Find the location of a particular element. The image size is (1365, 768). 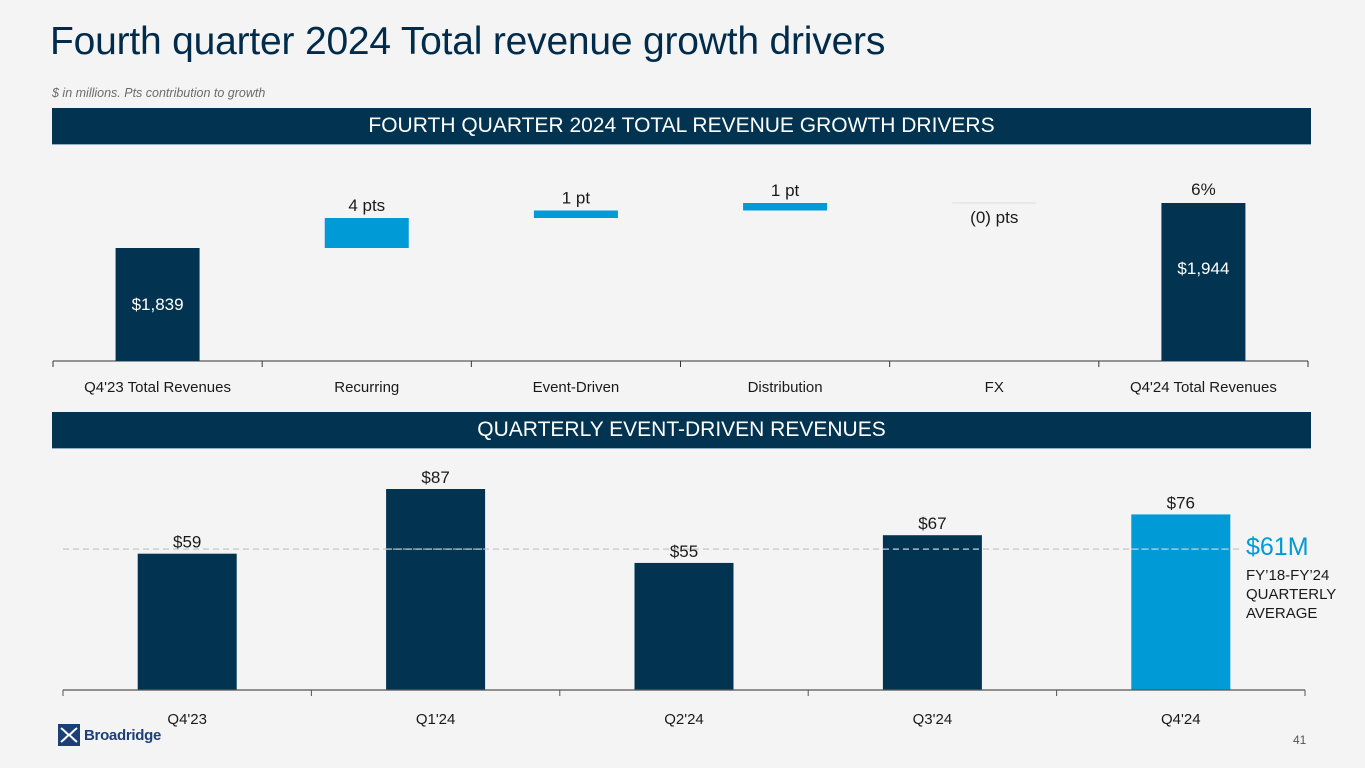

event-driven-chart-title: QUARTERLY EVENT-DRIVEN REVENUES is located at coordinates (681, 430).